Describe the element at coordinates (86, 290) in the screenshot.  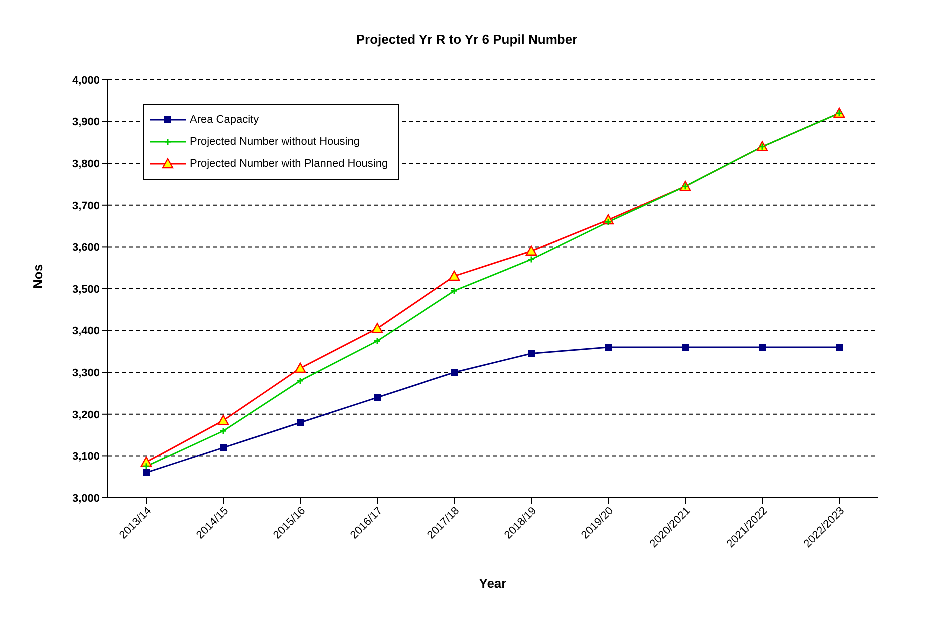
I see `y-tick-label: 3,500` at that location.